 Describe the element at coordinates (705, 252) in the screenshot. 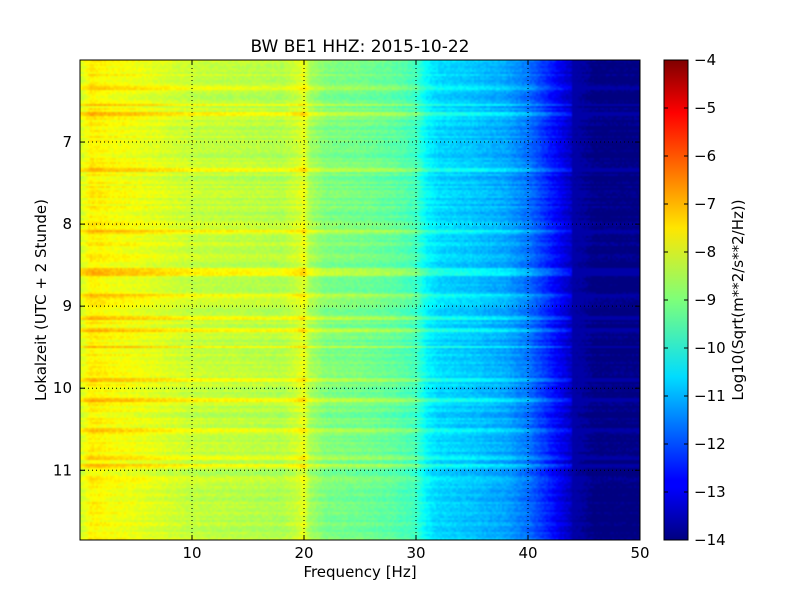

I see `colorbar-tick-label: −8` at that location.